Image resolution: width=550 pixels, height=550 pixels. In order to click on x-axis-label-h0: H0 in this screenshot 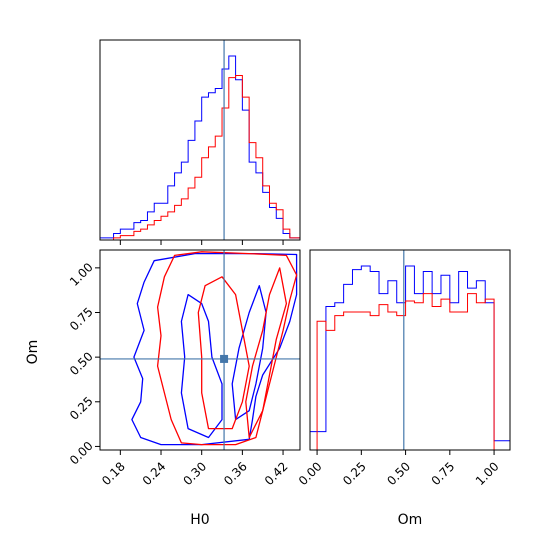, I will do `click(199, 520)`.